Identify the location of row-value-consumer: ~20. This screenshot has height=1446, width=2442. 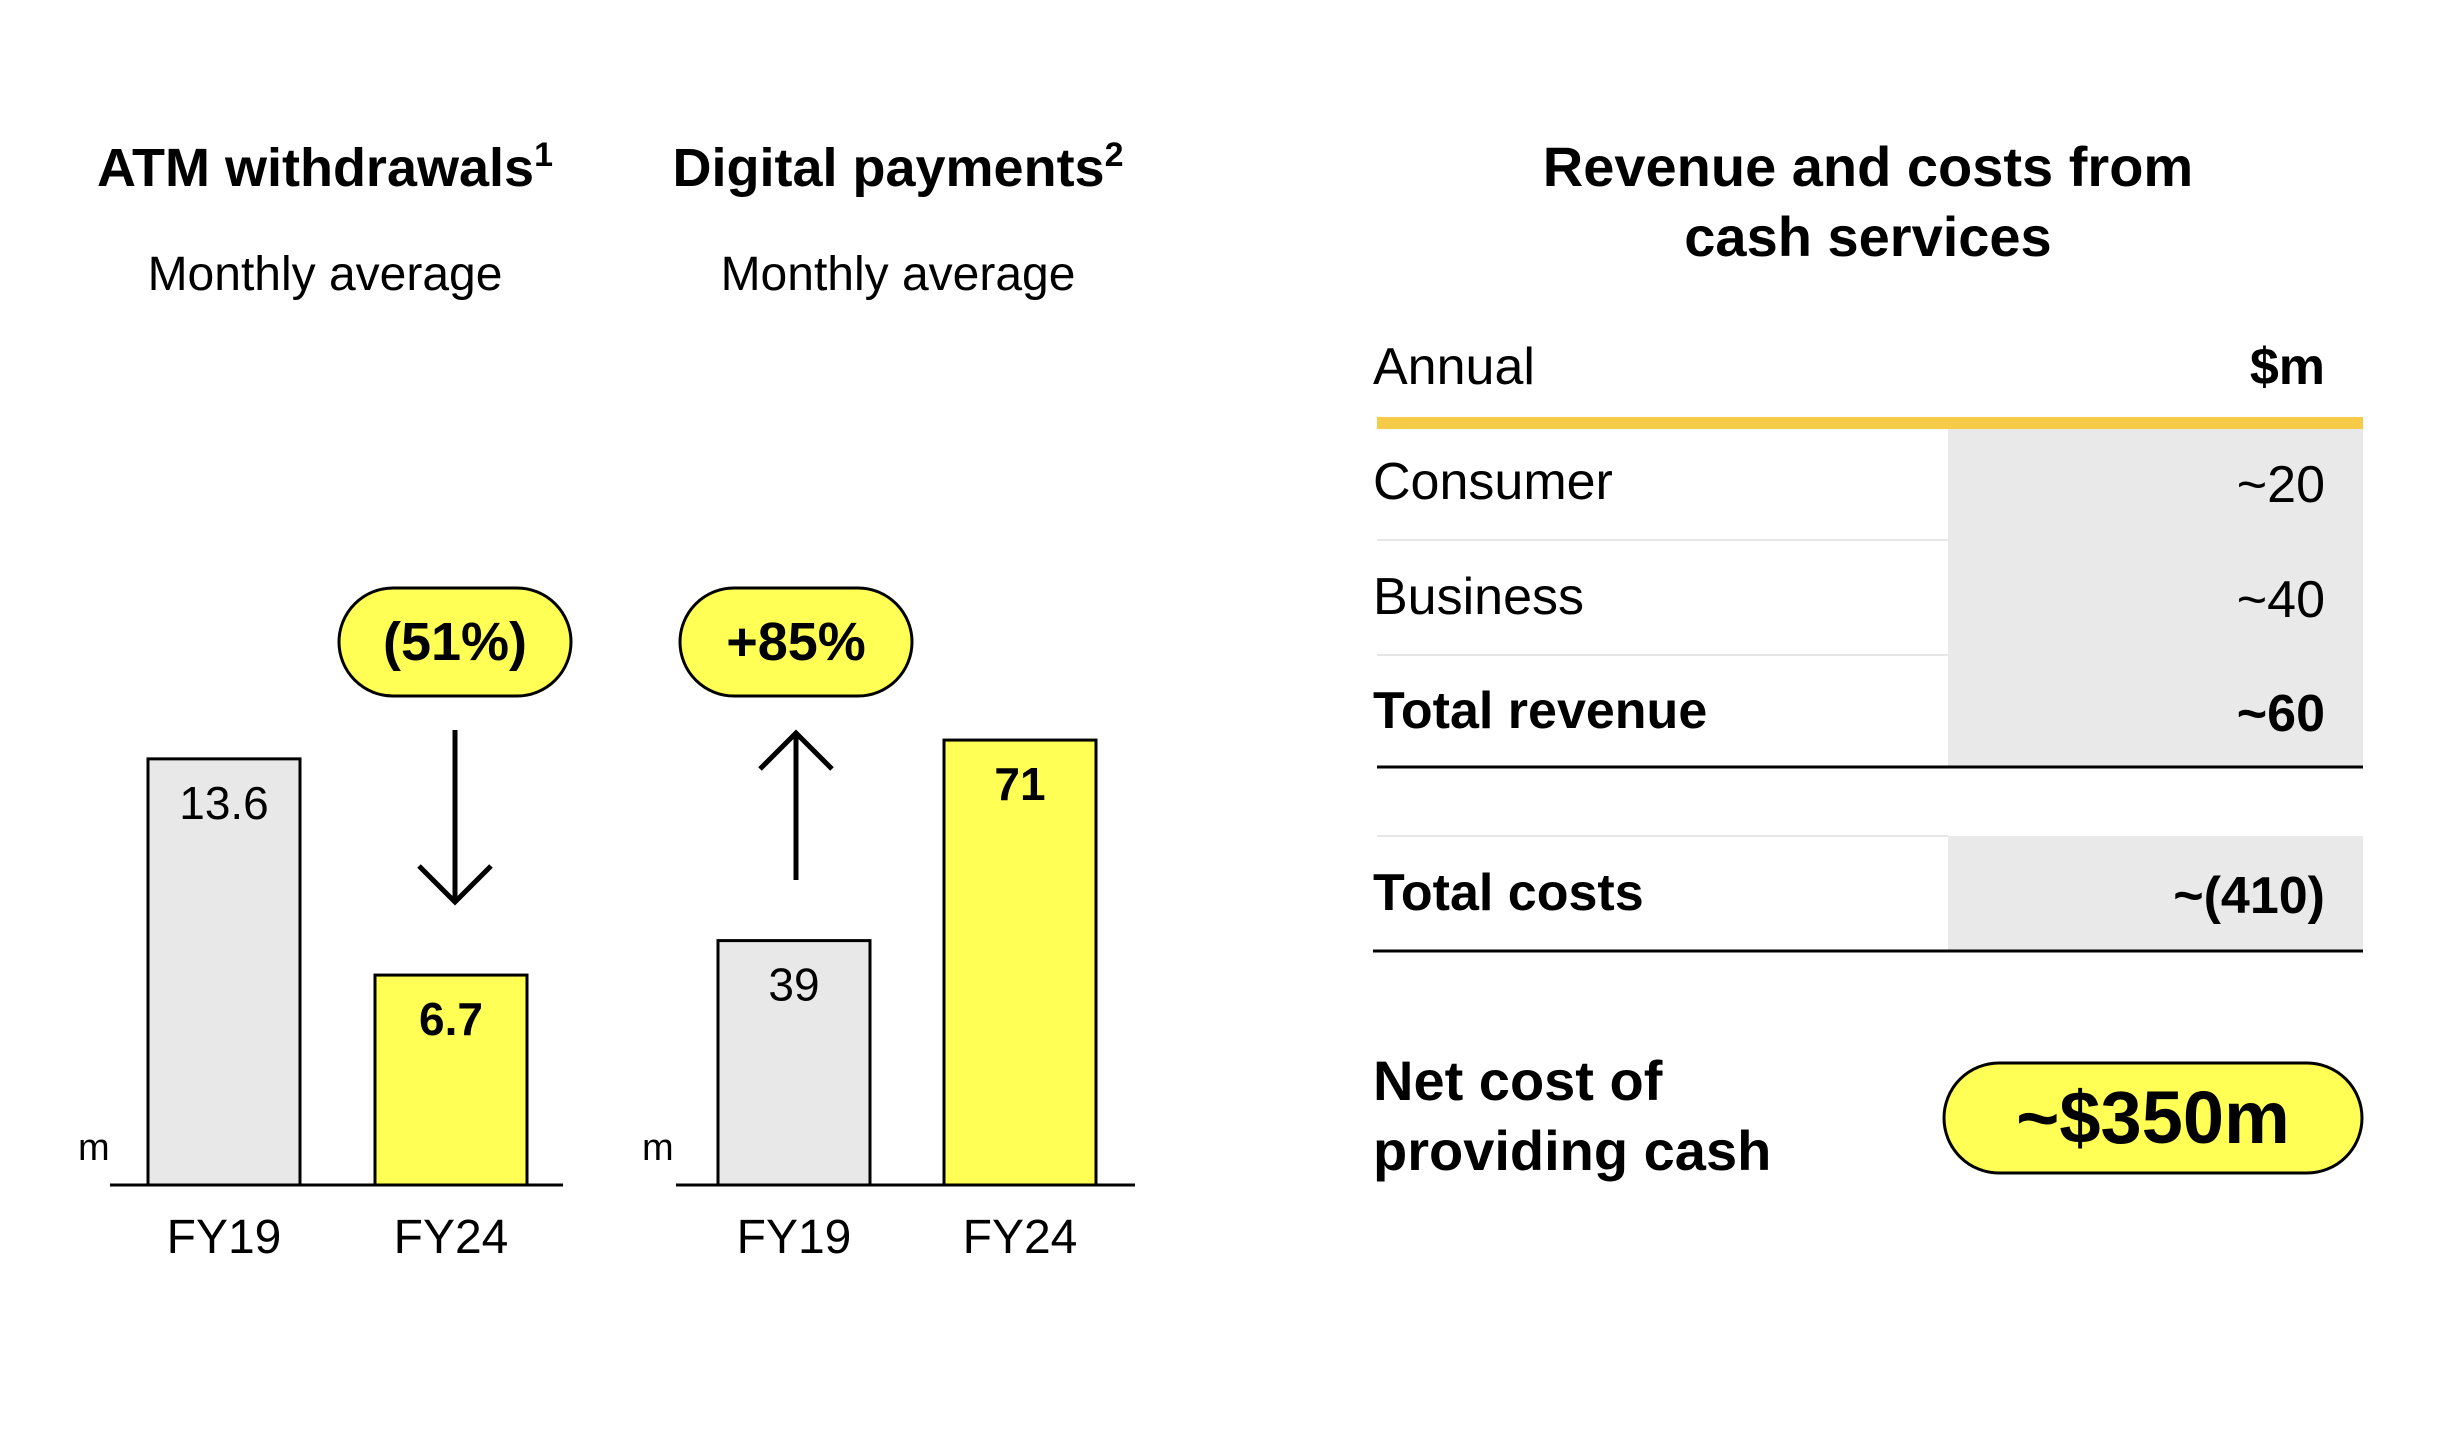
(2281, 485).